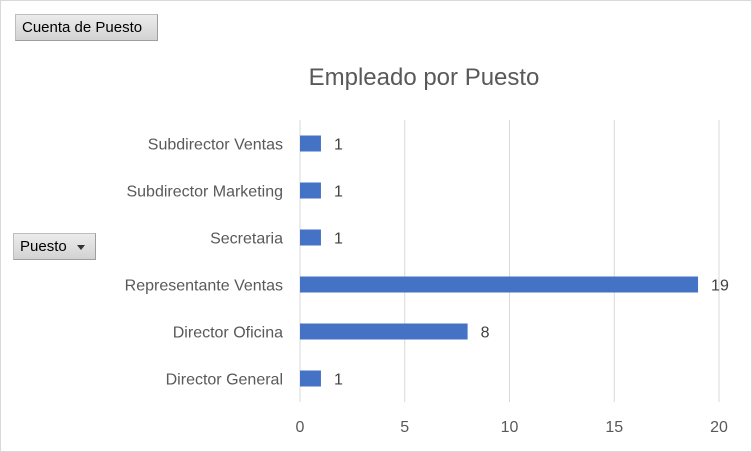  Describe the element at coordinates (224, 380) in the screenshot. I see `category-label: Director General` at that location.